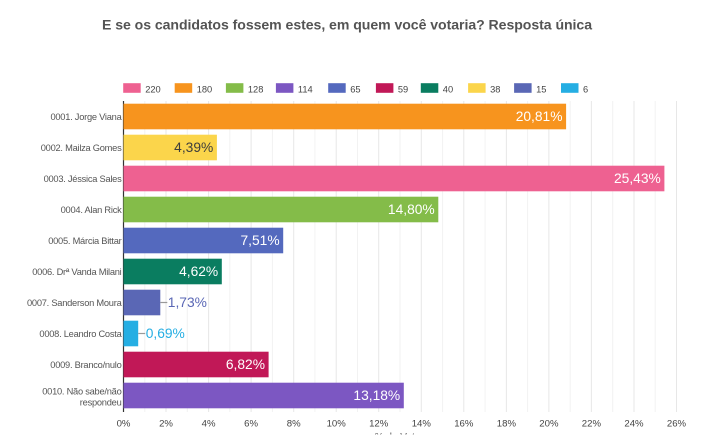  What do you see at coordinates (411, 209) in the screenshot?
I see `svg-text: 14,80%` at bounding box center [411, 209].